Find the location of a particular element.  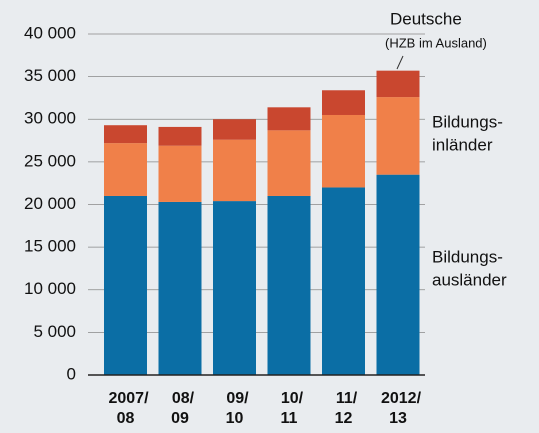

y-tick-label: 35 000 is located at coordinates (50, 75).